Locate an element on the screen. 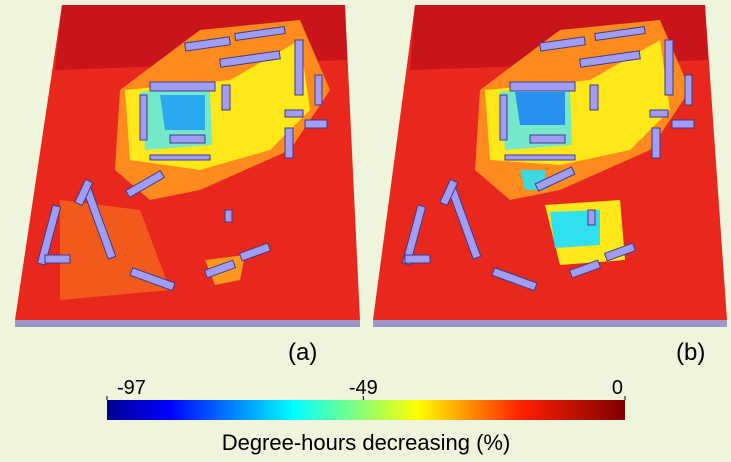  panel-label: (b) is located at coordinates (690, 352).